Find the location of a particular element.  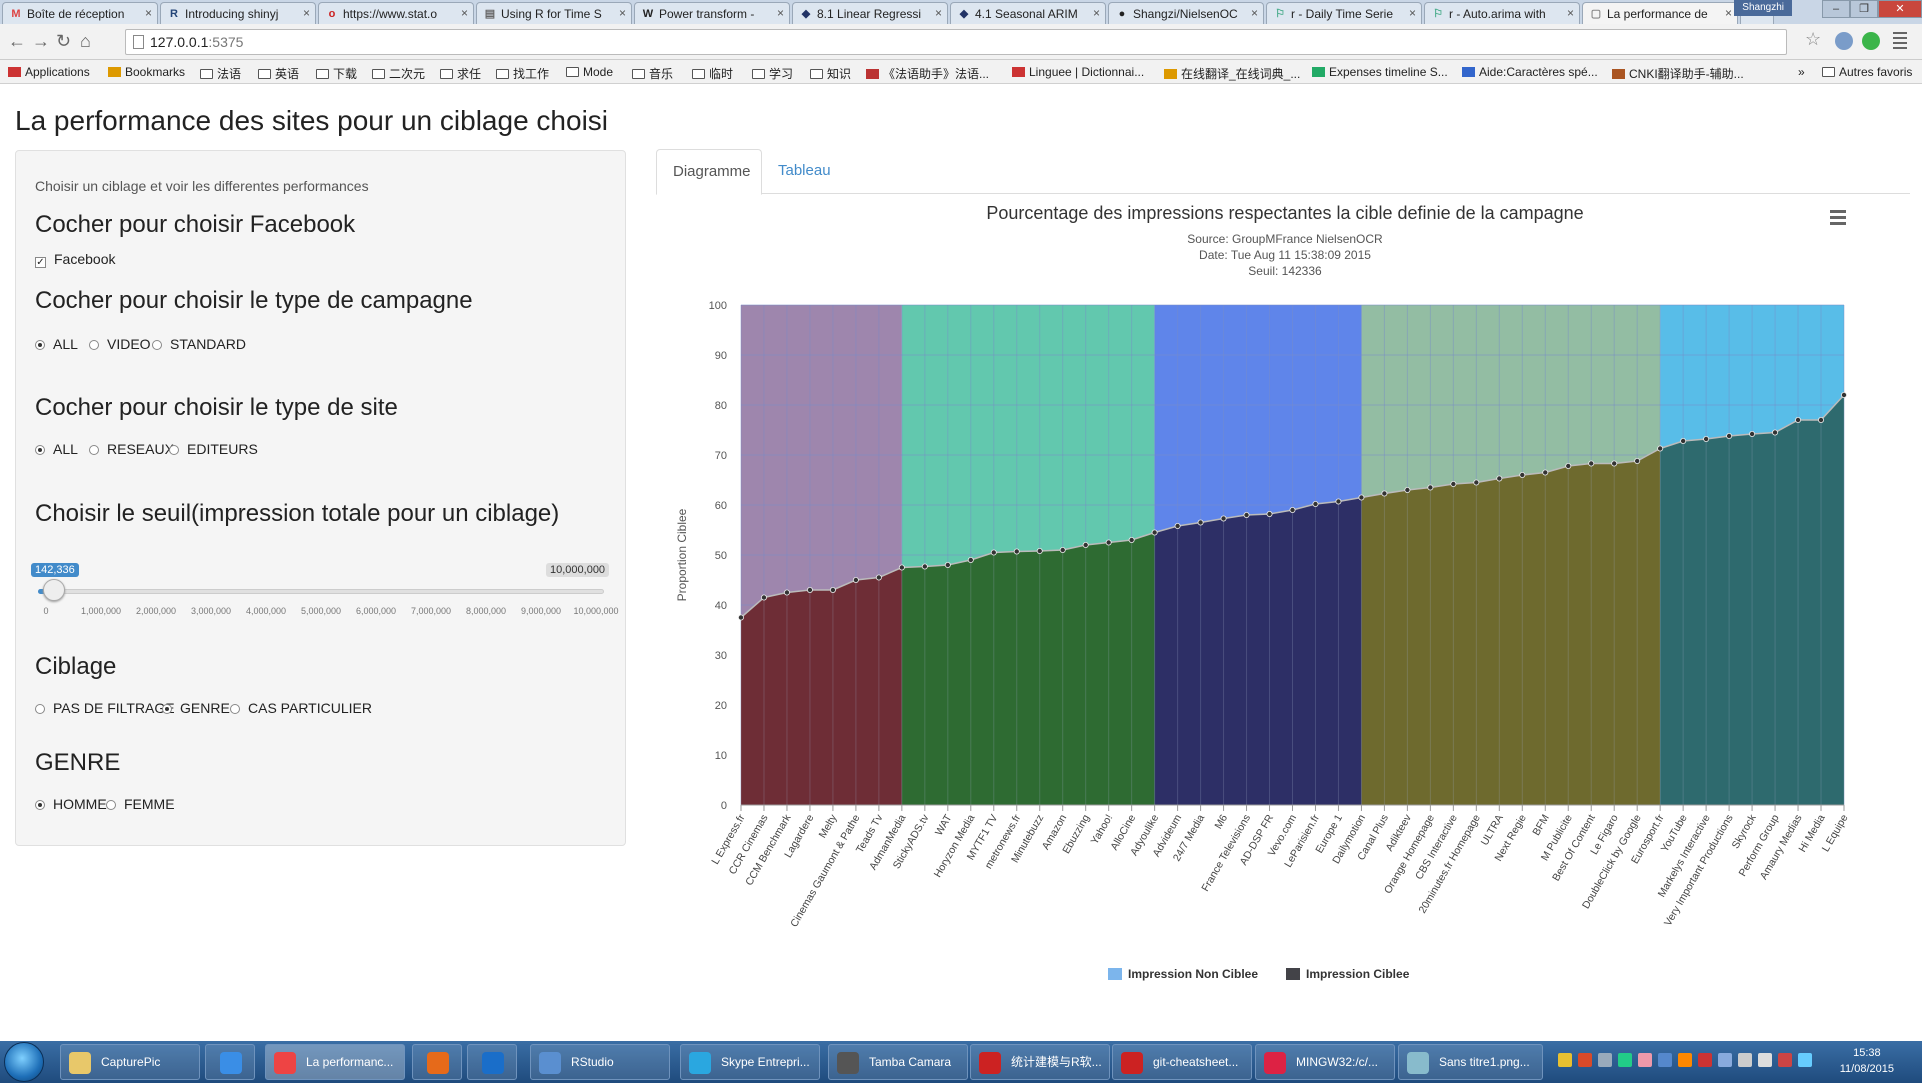

radio-option-homme: HOMME is located at coordinates (71, 804).